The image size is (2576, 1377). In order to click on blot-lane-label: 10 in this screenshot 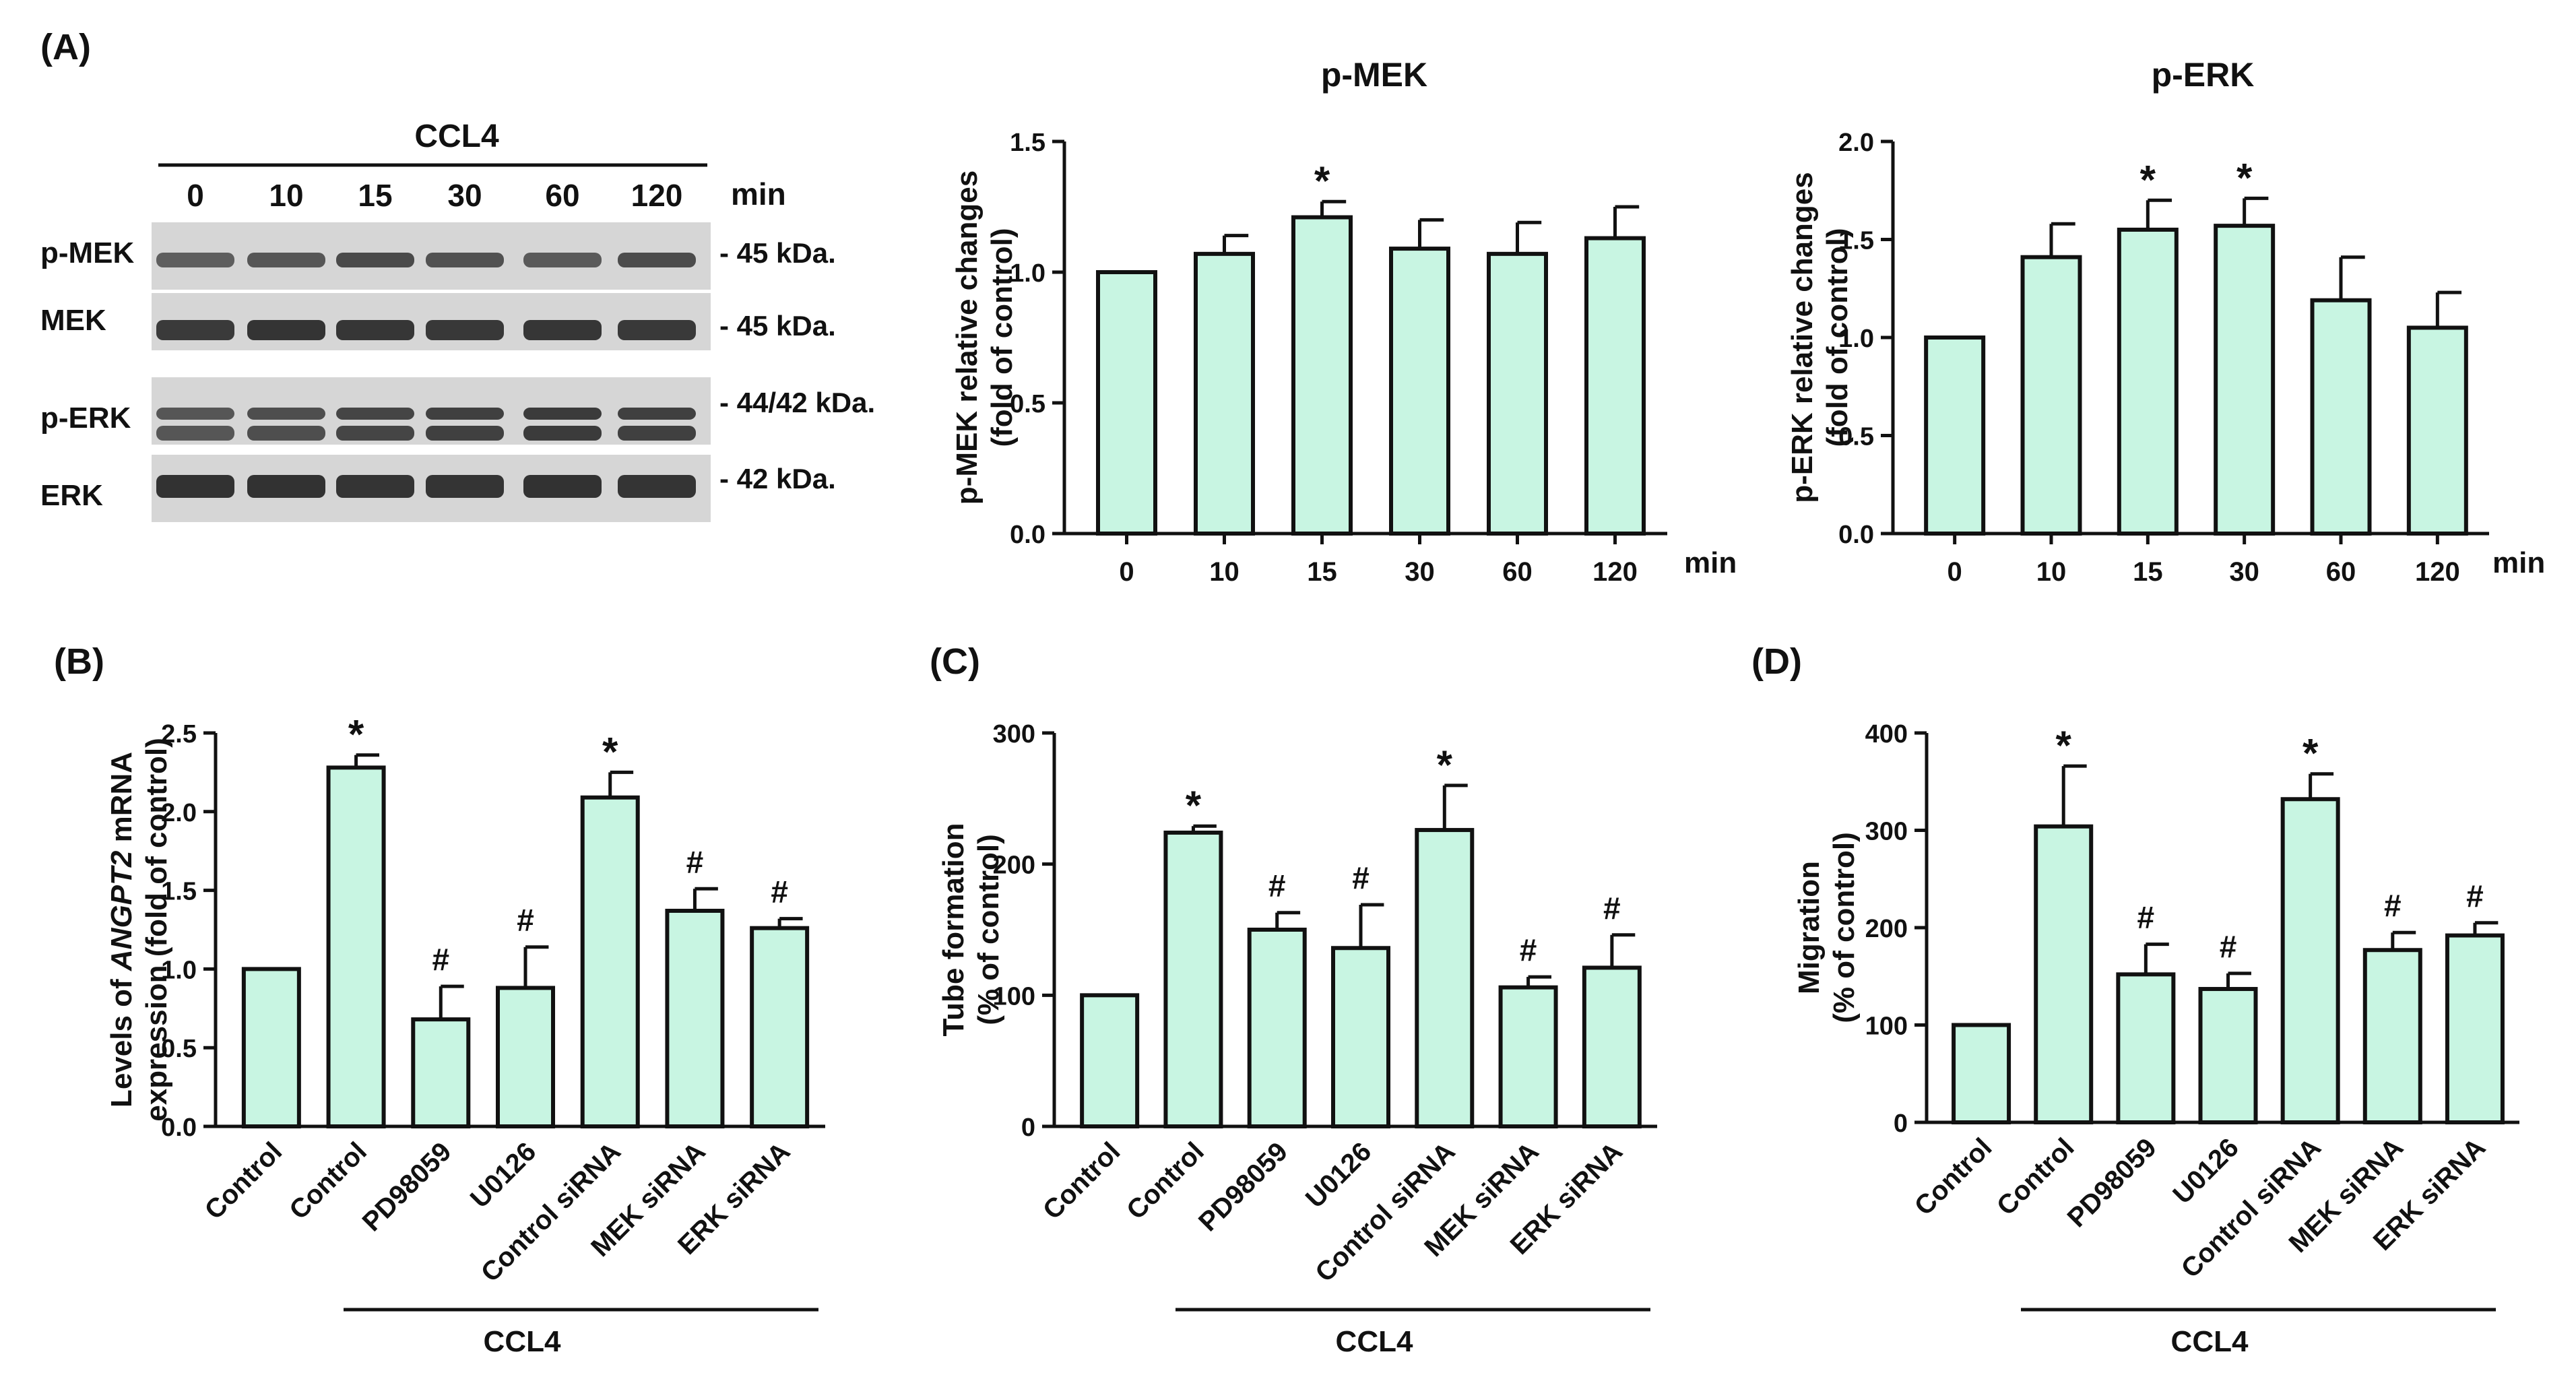, I will do `click(286, 195)`.